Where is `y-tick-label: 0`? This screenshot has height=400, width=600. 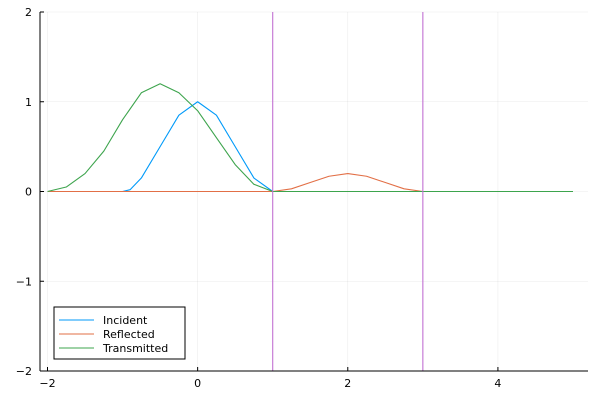 y-tick-label: 0 is located at coordinates (28, 192).